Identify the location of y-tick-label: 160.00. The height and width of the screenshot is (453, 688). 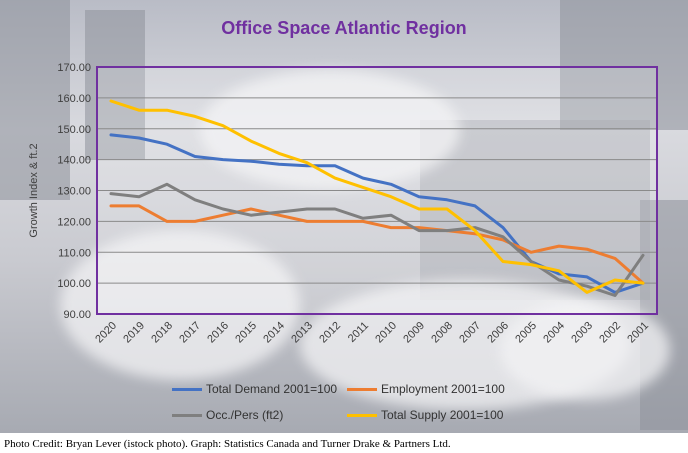
(74, 99).